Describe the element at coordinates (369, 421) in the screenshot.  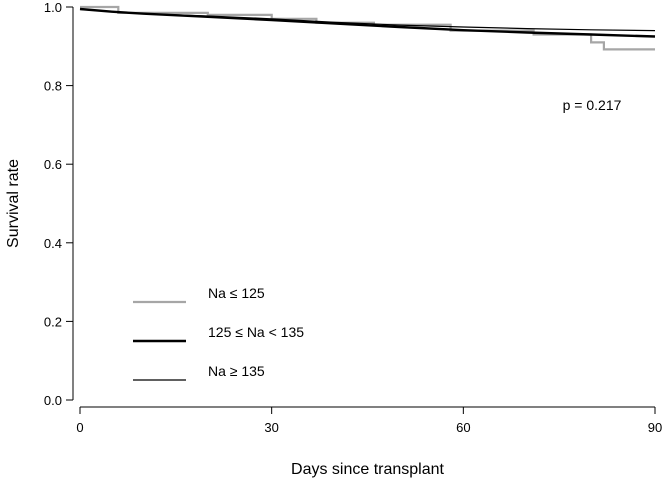
I see `x-ticks: 0 30 60 90` at that location.